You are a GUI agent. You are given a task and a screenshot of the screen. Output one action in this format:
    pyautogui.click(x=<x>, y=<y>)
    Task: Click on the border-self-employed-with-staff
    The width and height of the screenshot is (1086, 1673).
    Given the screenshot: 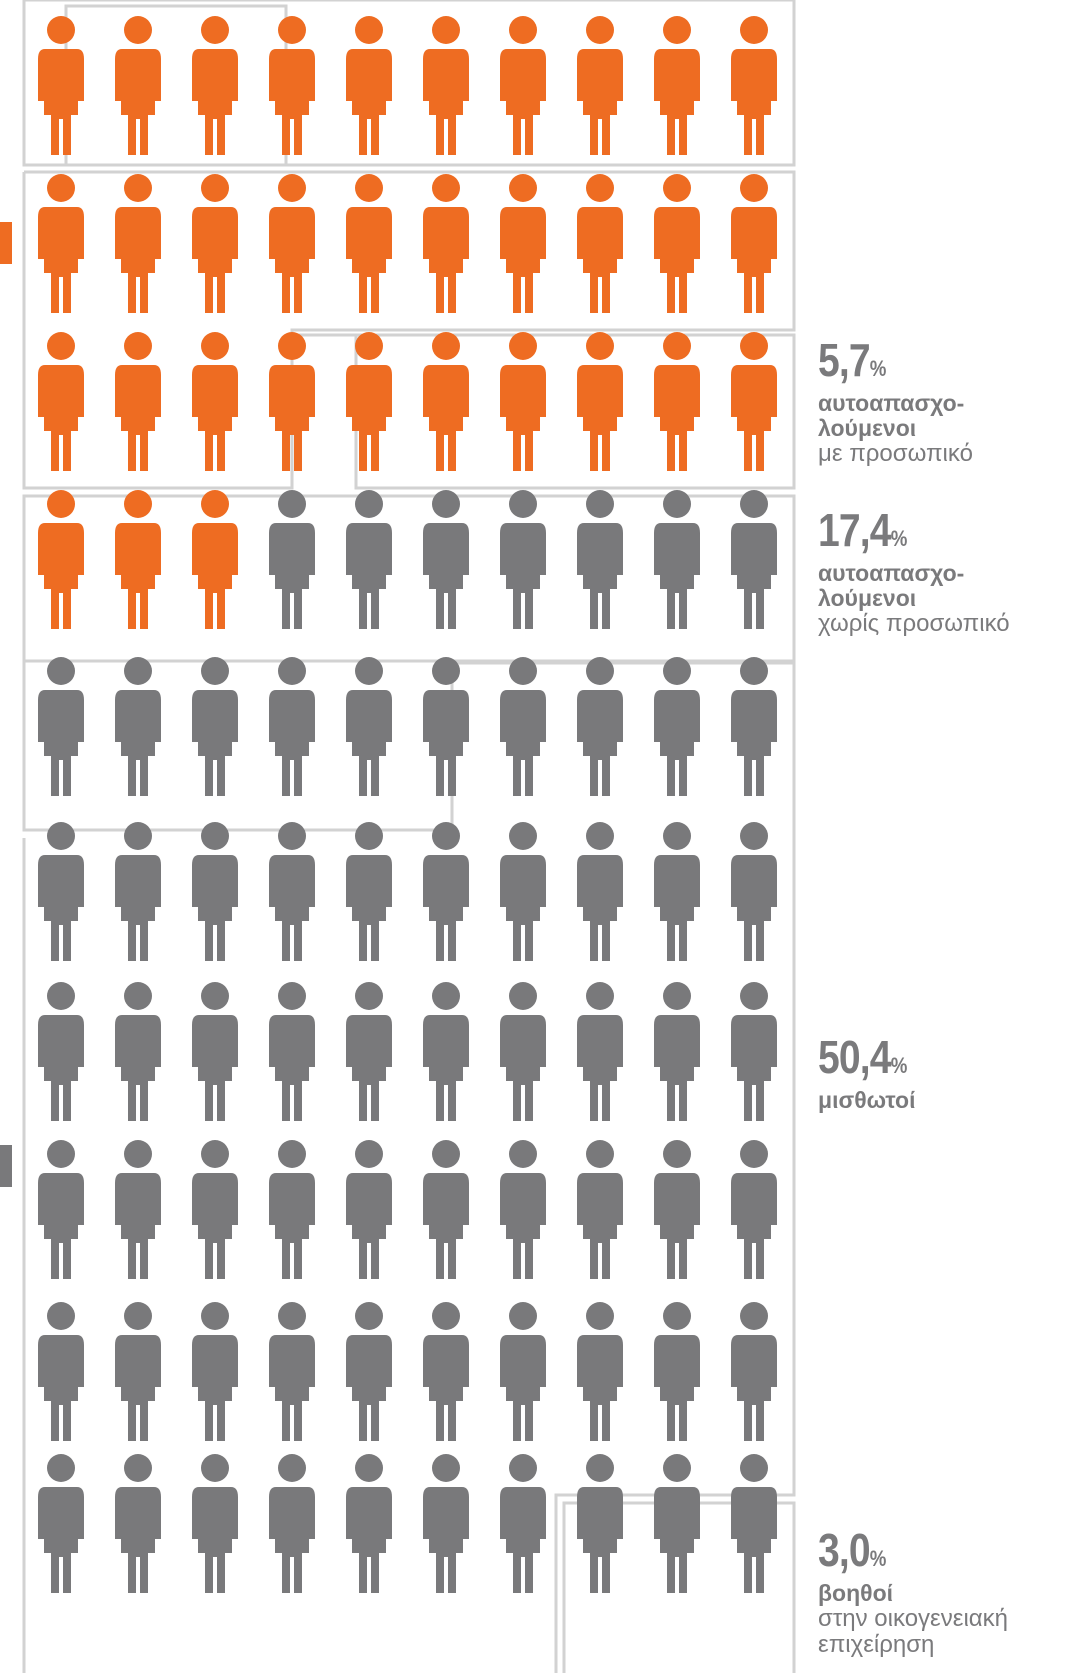 What is the action you would take?
    pyautogui.click(x=544, y=411)
    